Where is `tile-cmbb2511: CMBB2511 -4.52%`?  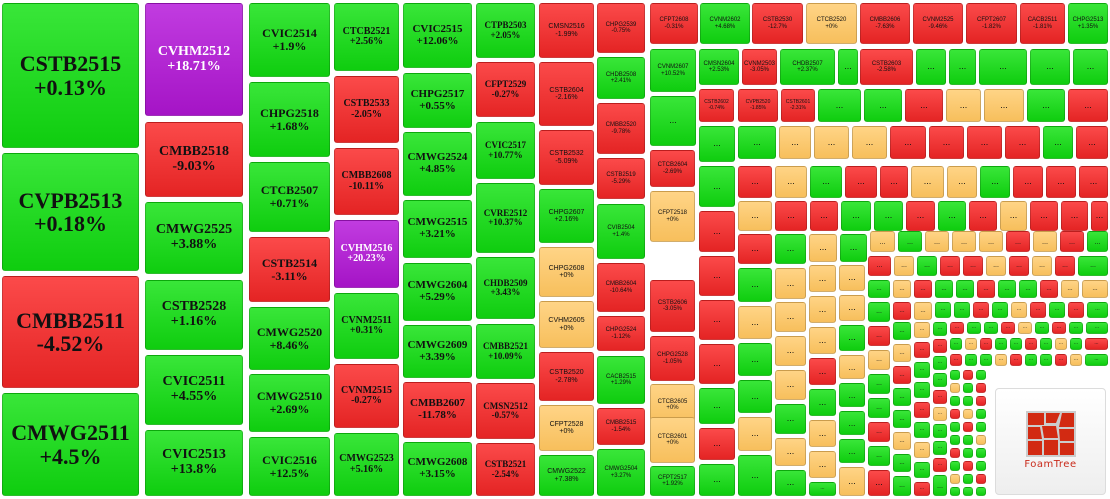 tile-cmbb2511: CMBB2511 -4.52% is located at coordinates (70, 332).